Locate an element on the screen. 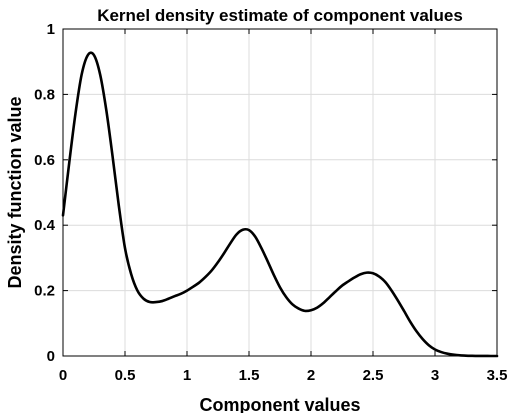  x-tick-label: 1.5 is located at coordinates (249, 375).